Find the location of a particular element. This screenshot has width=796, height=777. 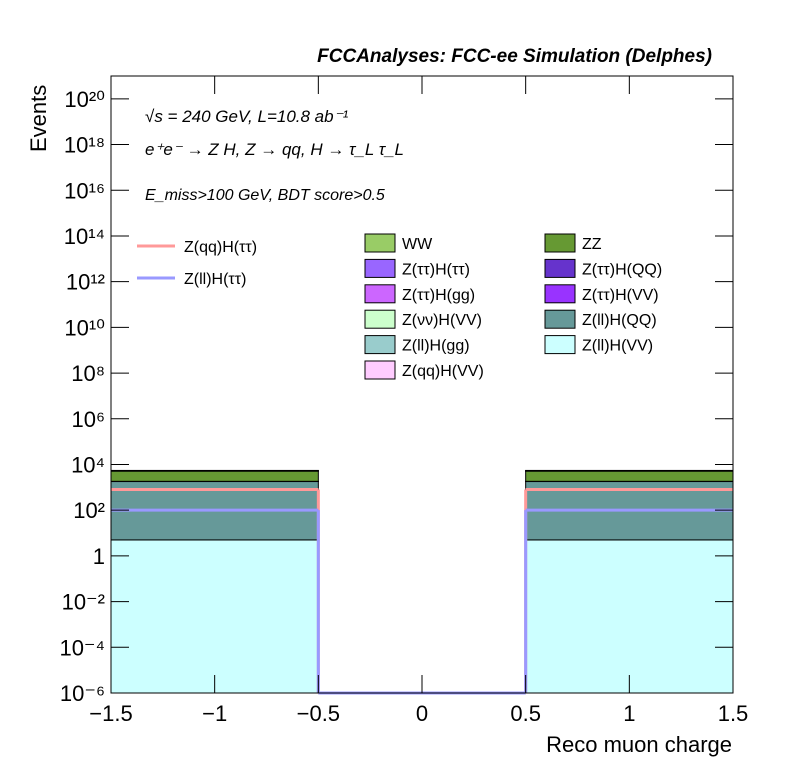

legend-label: Z(ττ)H(gg) is located at coordinates (438, 295).